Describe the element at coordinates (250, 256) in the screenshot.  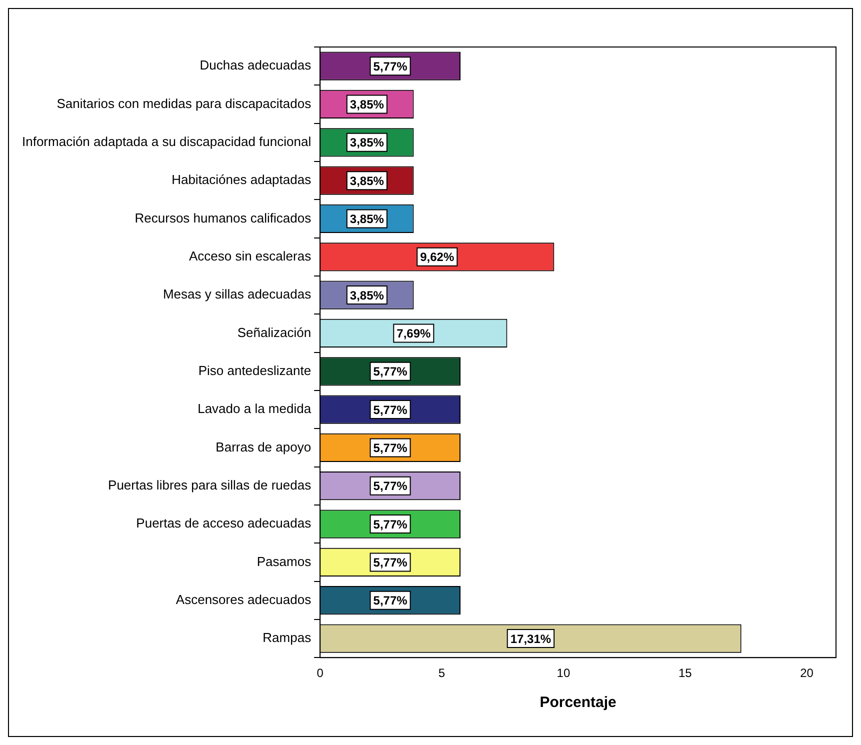
I see `y-tick-label: Acceso sin escaleras` at that location.